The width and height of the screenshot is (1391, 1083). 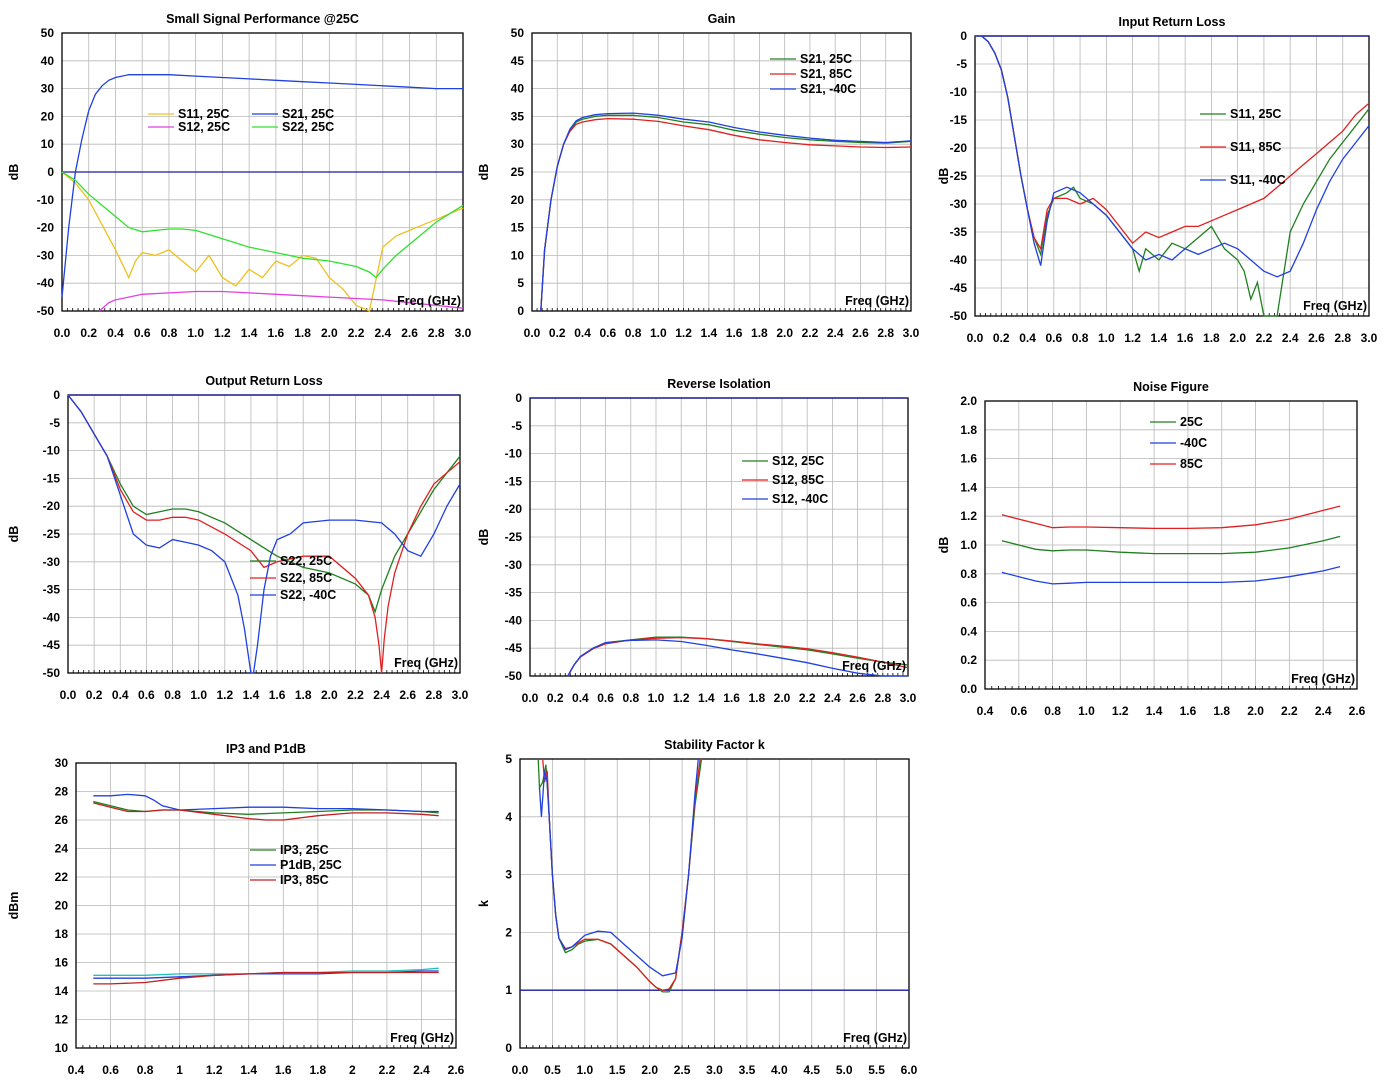 I want to click on chart-title: IP3 and P1dB, so click(x=266, y=749).